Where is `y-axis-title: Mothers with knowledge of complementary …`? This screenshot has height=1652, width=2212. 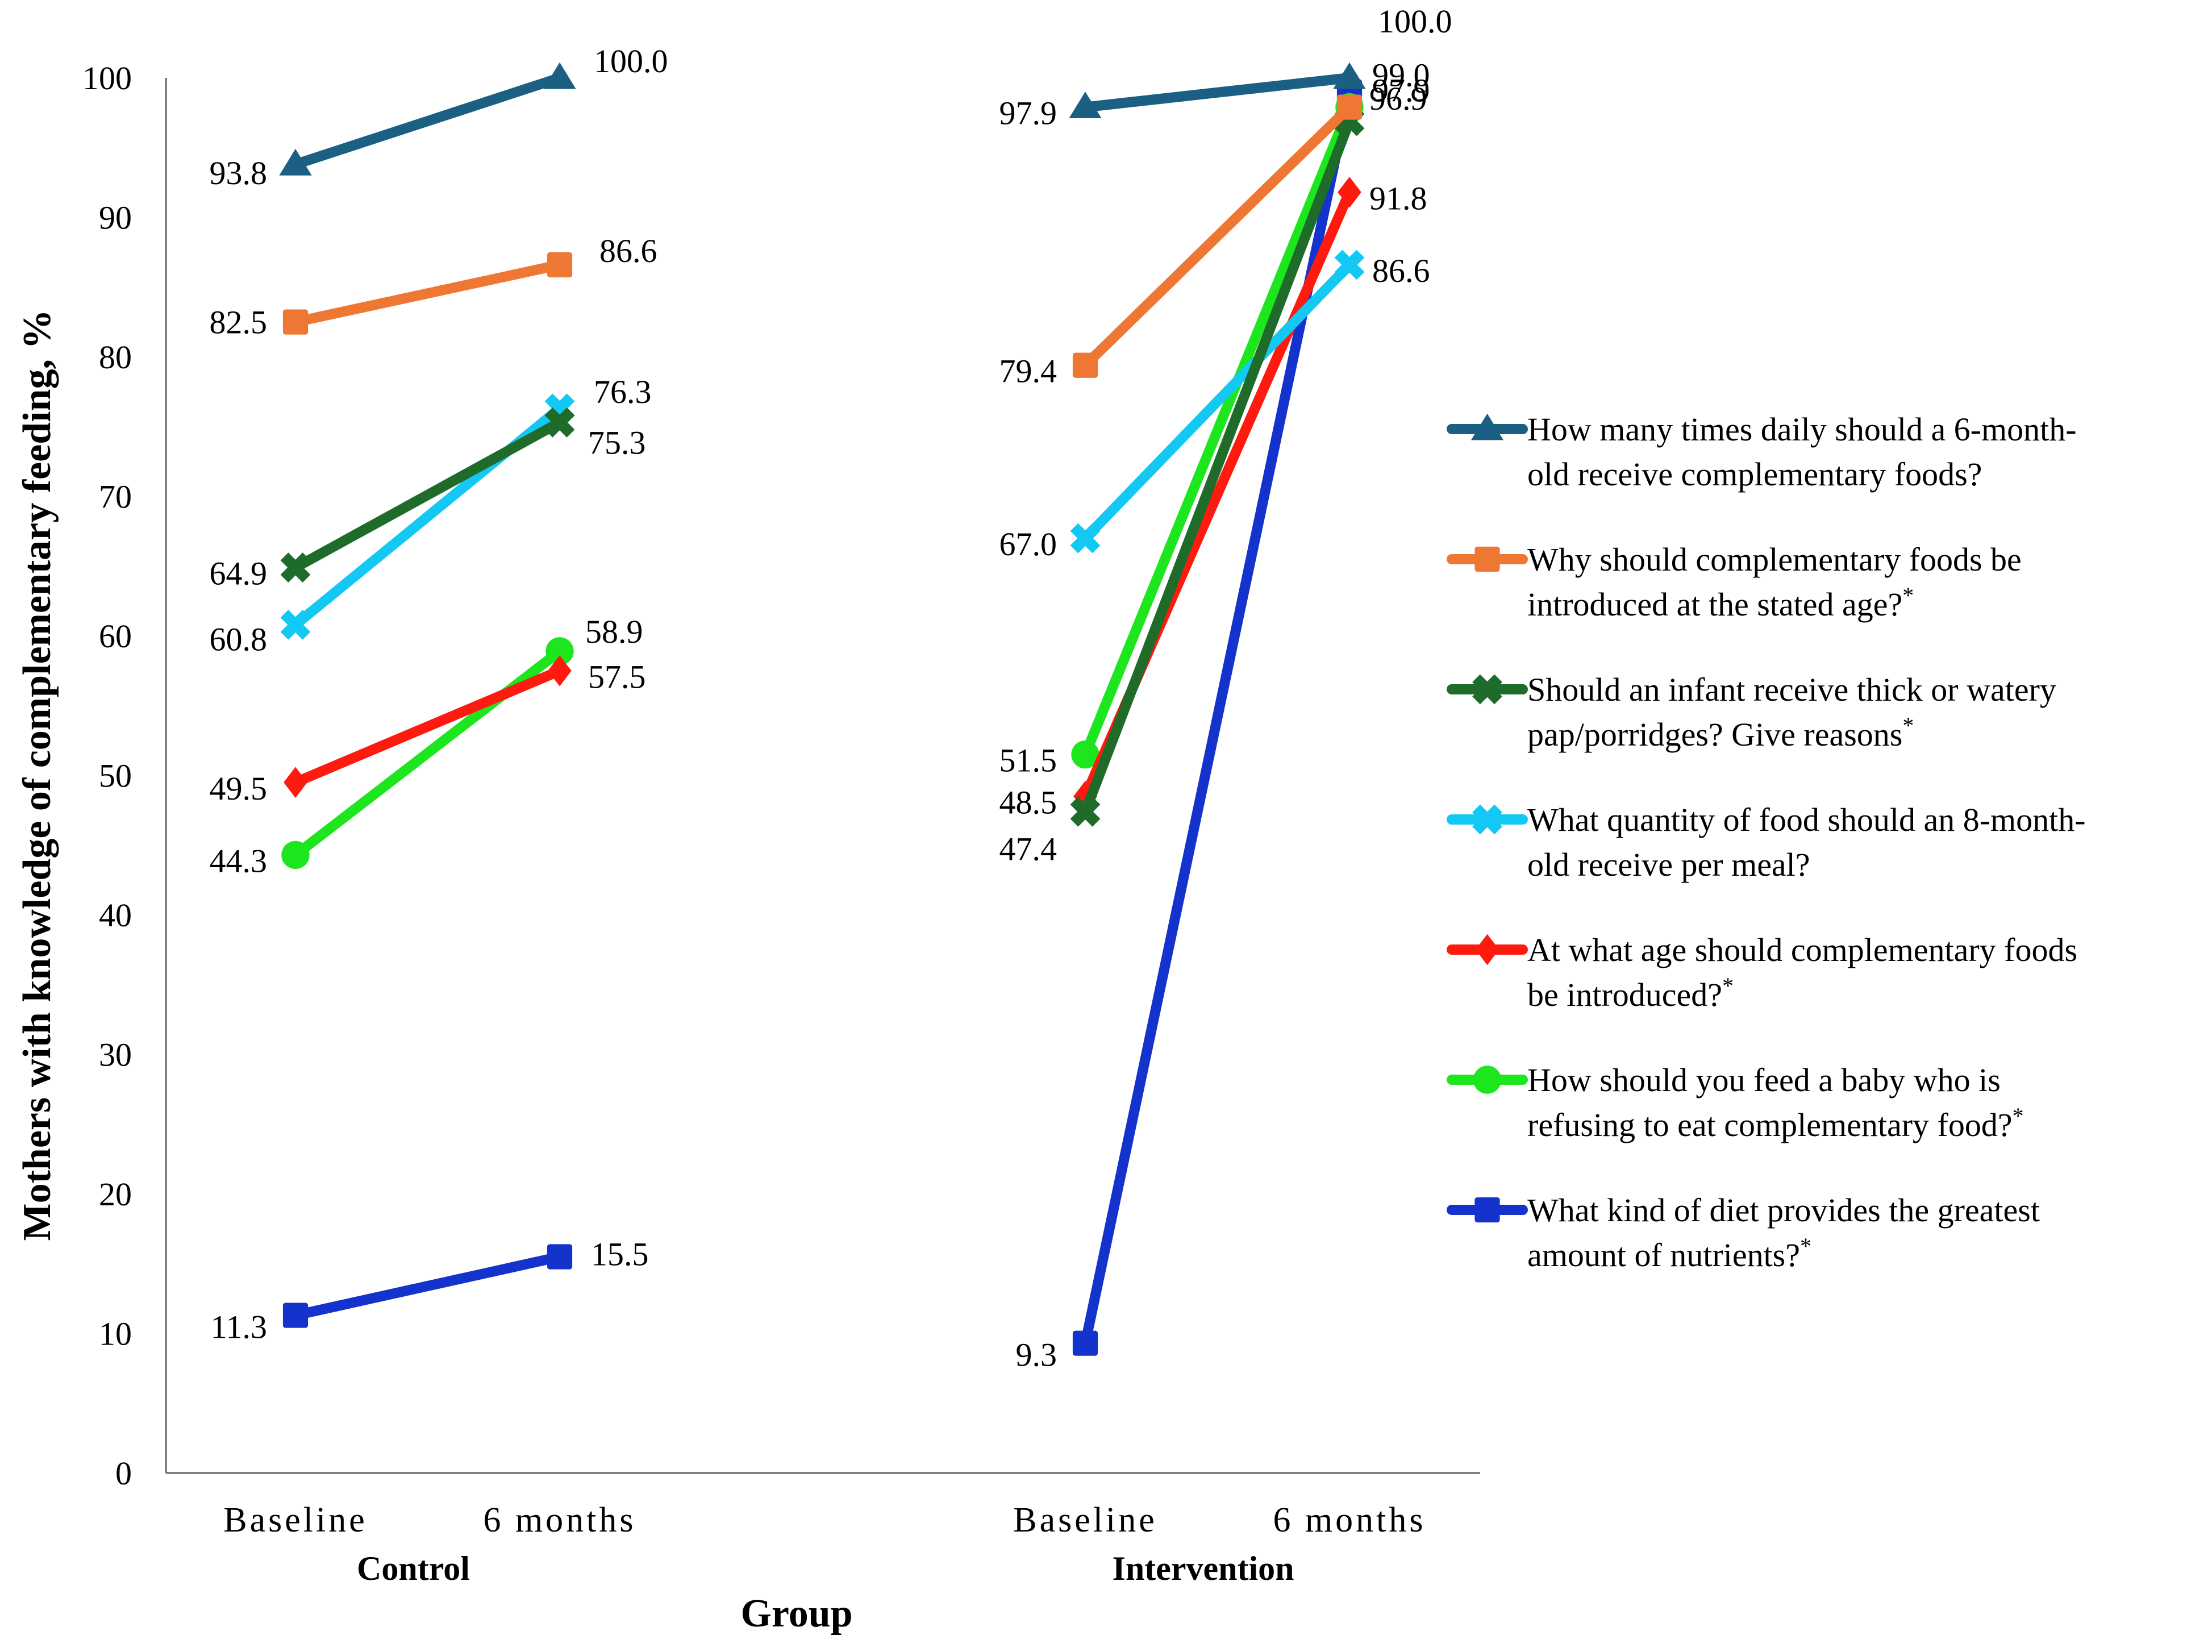
y-axis-title: Mothers with knowledge of complementary … is located at coordinates (37, 775).